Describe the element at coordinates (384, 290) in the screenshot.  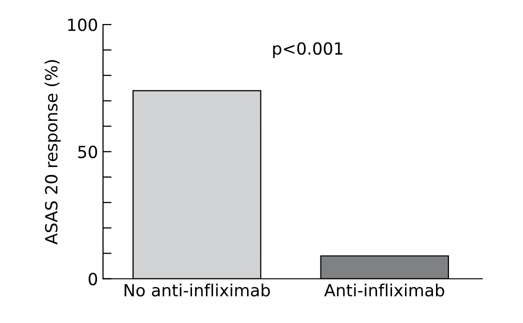
I see `x-tick-label: Anti-infliximab` at that location.